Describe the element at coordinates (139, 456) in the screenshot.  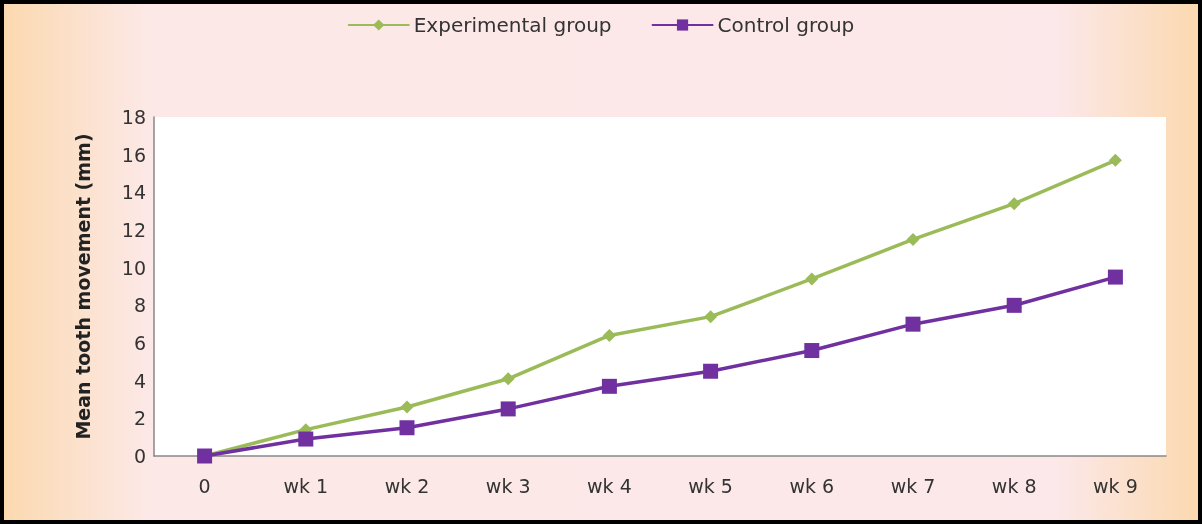
I see `y-tick-label: 0` at that location.